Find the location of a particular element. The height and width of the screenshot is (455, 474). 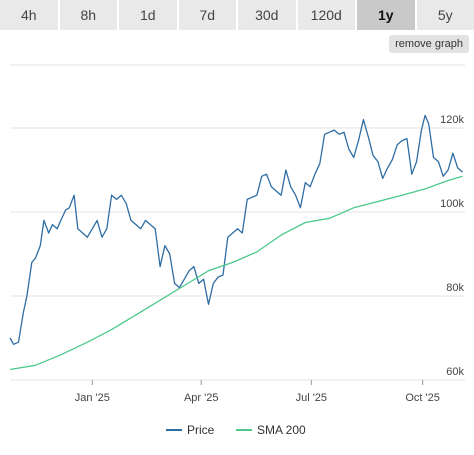

y-tick-label: 60k is located at coordinates (455, 372).